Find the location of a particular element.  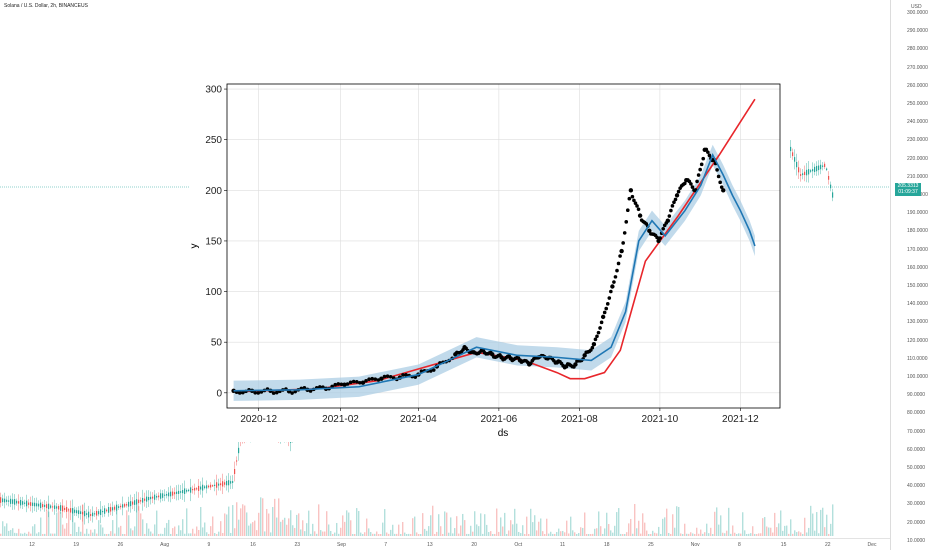

current-price-value: 205.3313 is located at coordinates (908, 186).